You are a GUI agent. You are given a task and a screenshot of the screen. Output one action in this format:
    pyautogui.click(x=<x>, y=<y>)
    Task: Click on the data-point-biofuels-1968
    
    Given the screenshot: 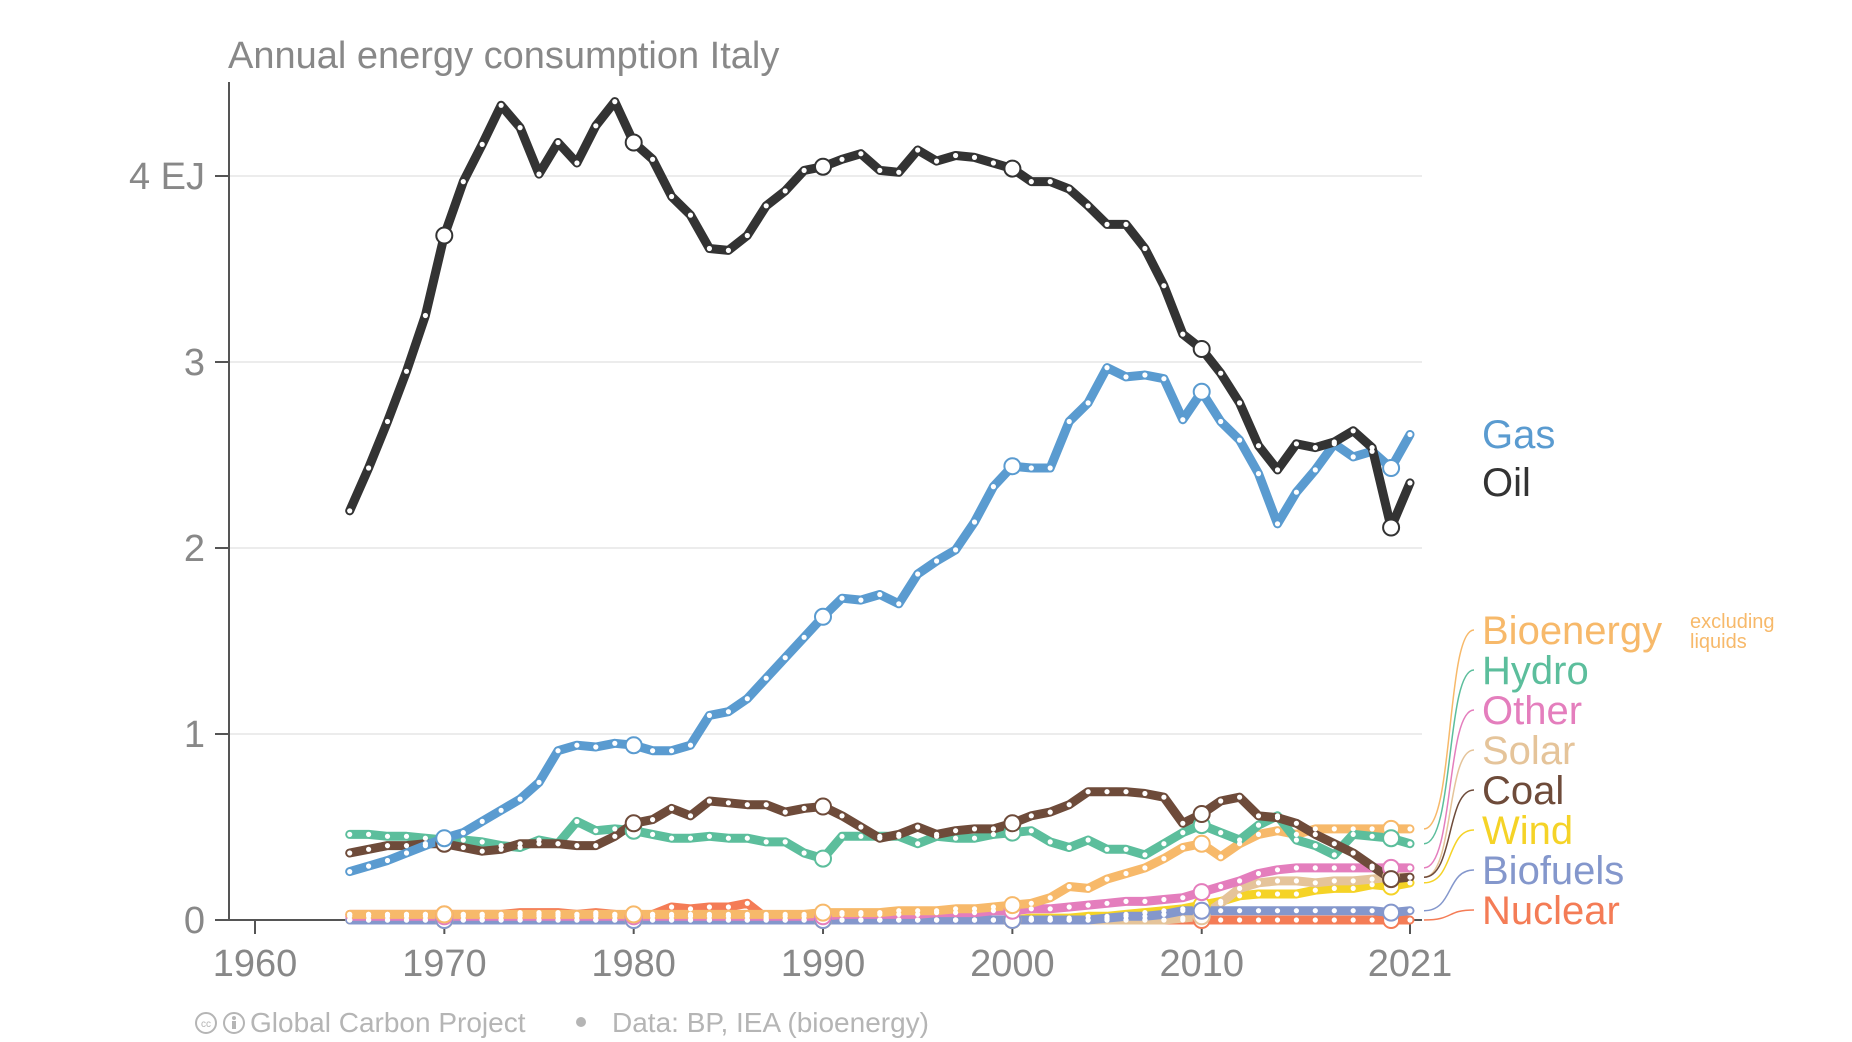 What is the action you would take?
    pyautogui.click(x=406, y=920)
    